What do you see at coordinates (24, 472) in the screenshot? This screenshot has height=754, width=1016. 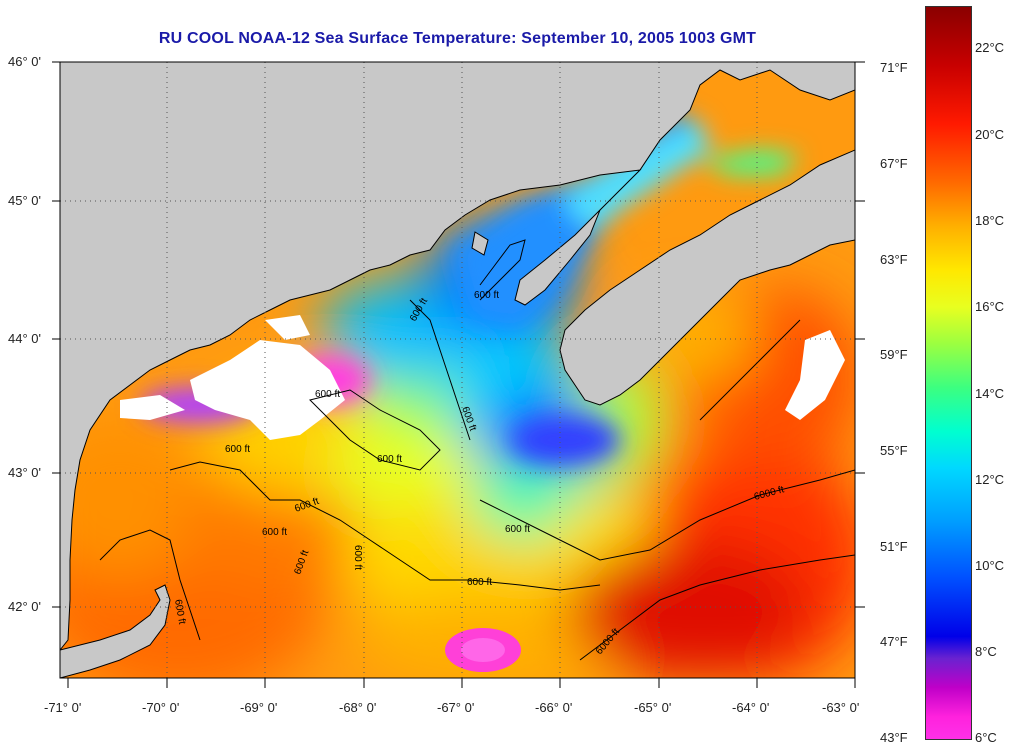 I see `latitude-label: 43° 0'` at bounding box center [24, 472].